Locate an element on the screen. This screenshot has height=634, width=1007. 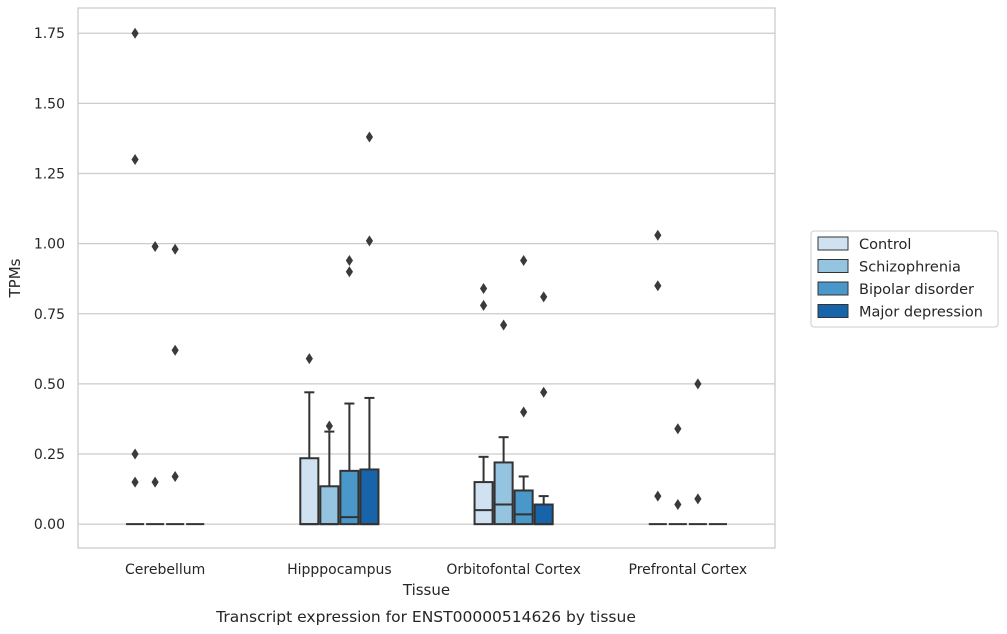
y-tick-label: 1.75 is located at coordinates (49, 34).